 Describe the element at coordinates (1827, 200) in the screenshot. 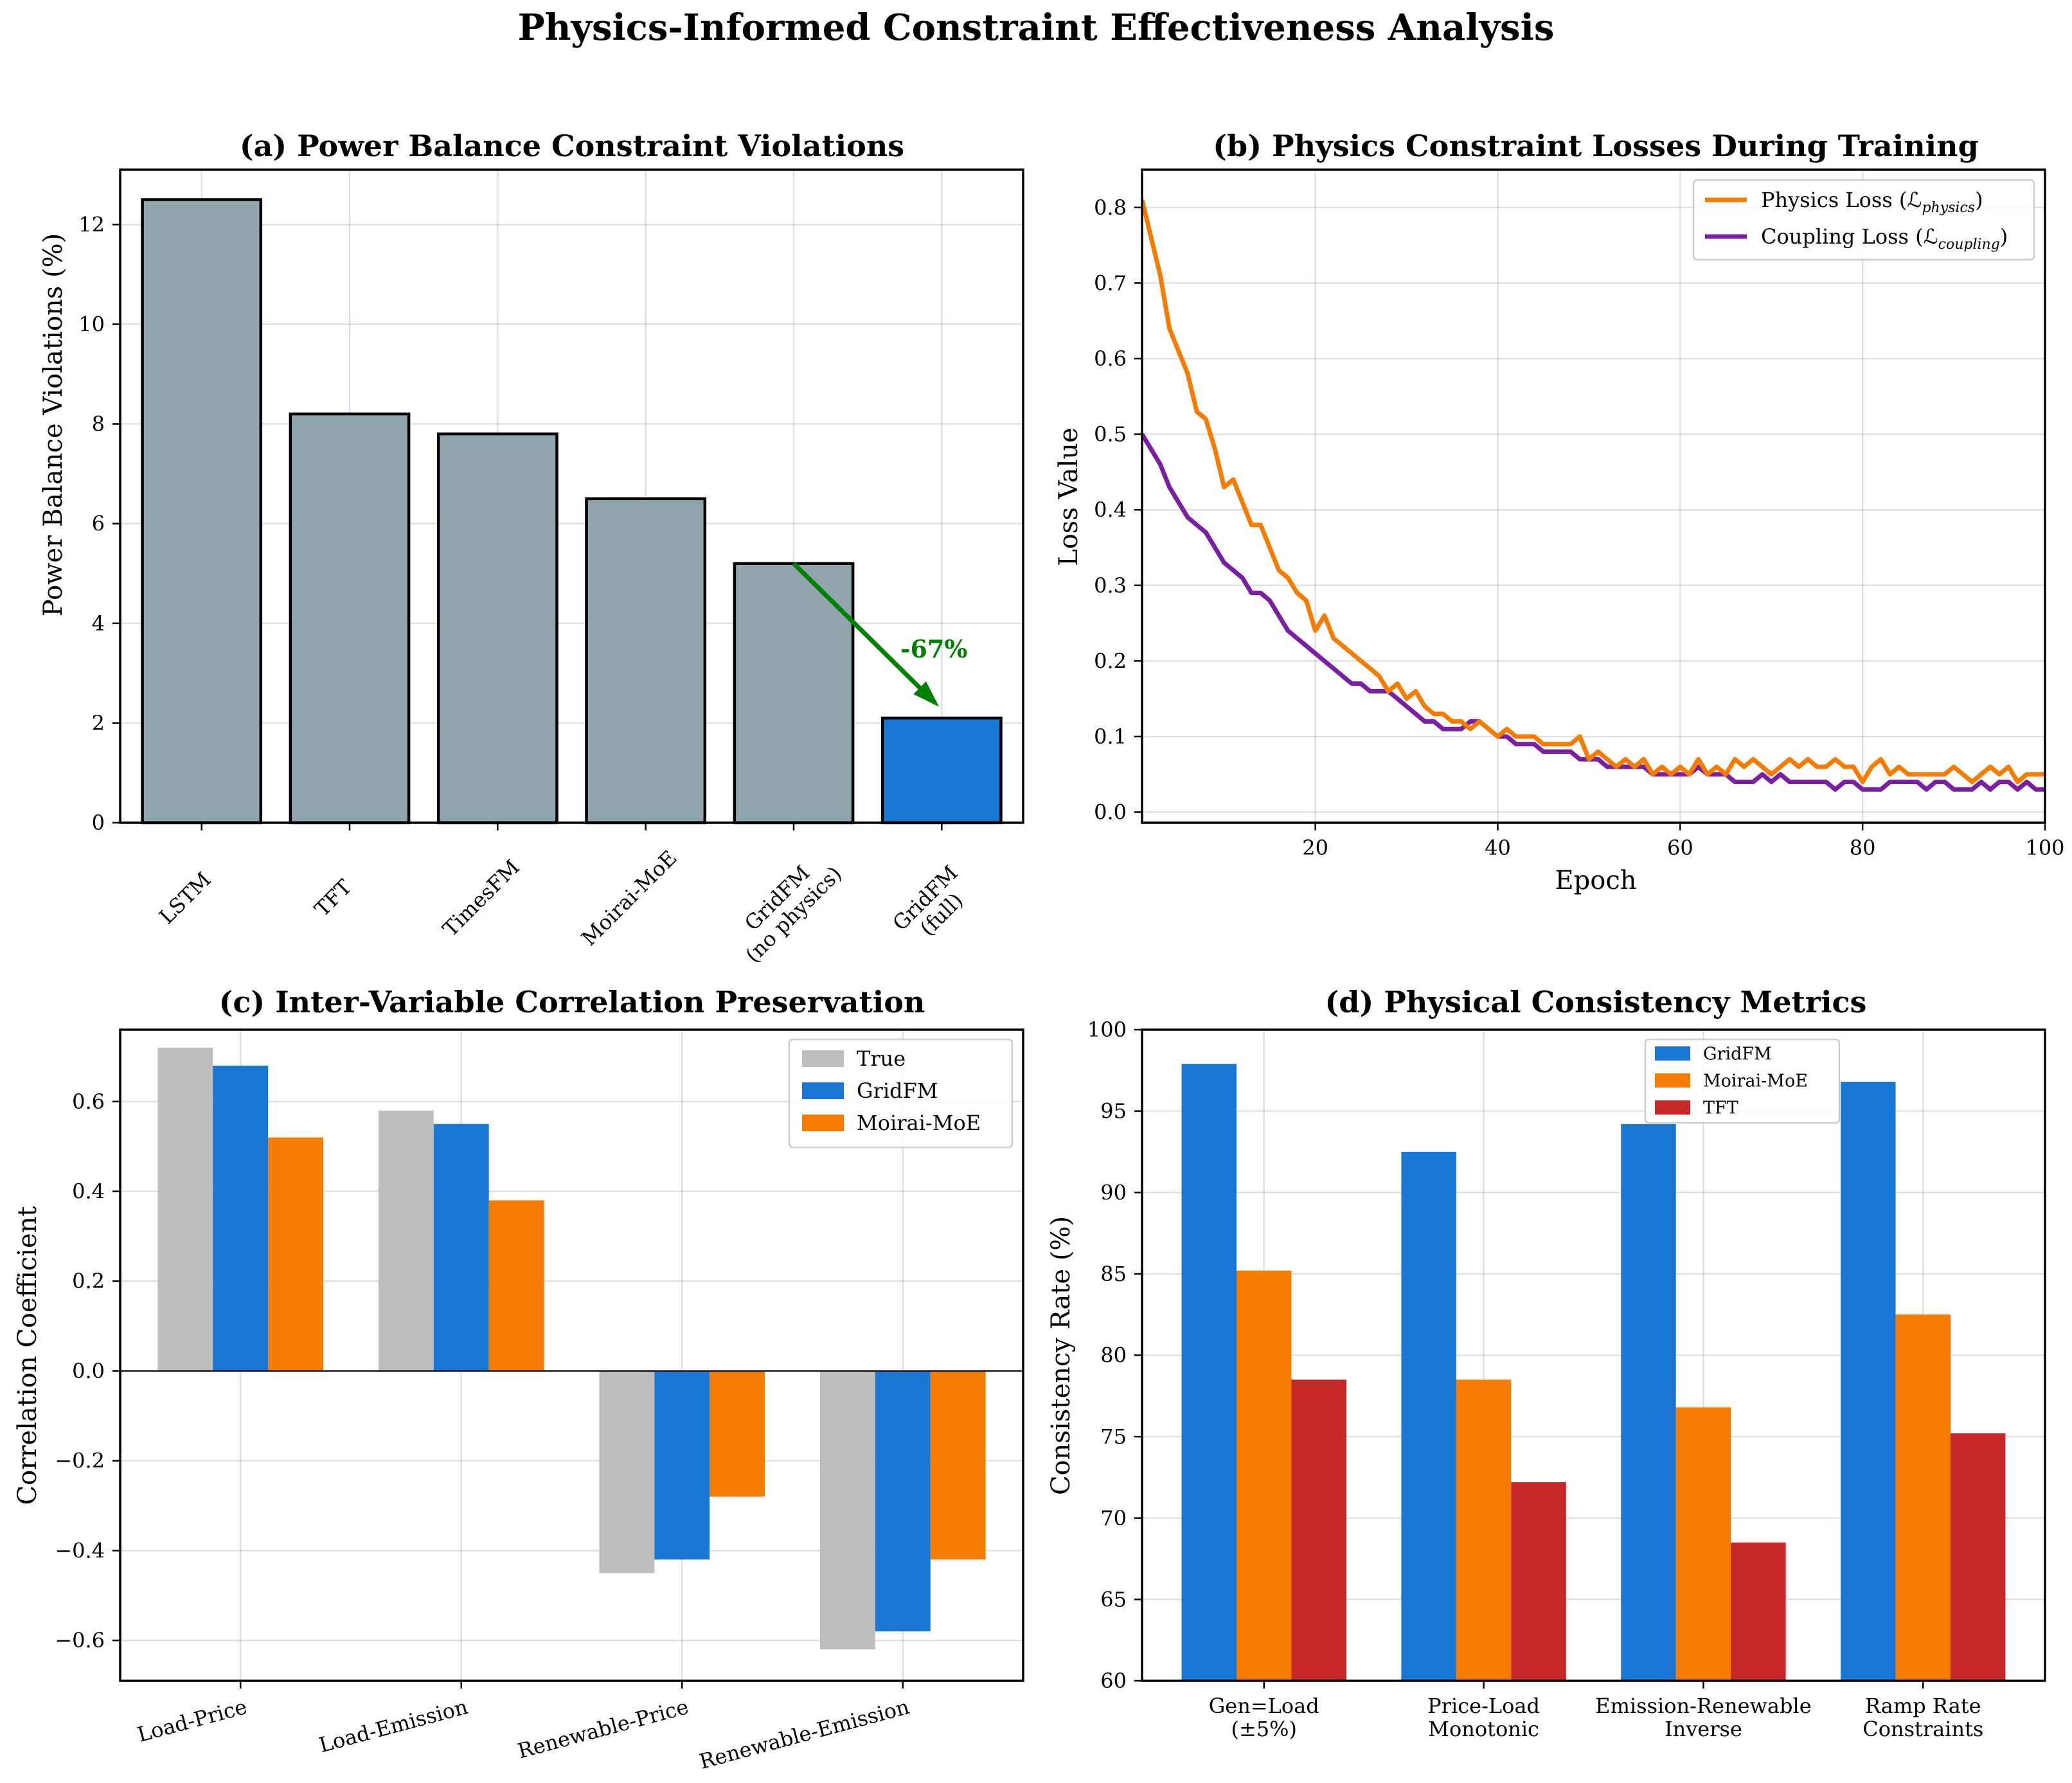

I see `legend-physics-name: Physics Loss` at that location.